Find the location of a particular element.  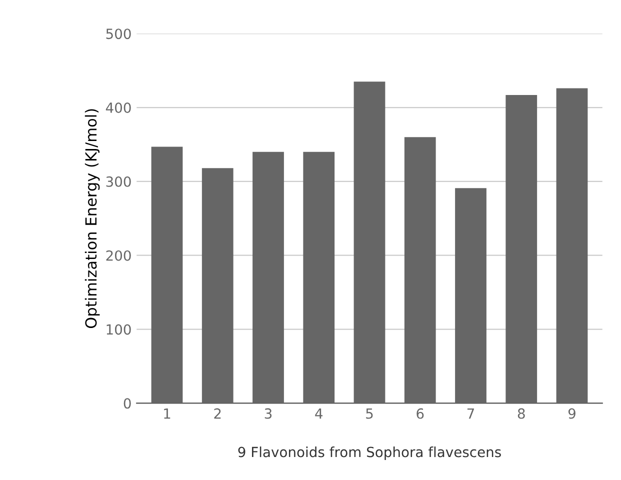

x-tick-label: 1 is located at coordinates (167, 413).